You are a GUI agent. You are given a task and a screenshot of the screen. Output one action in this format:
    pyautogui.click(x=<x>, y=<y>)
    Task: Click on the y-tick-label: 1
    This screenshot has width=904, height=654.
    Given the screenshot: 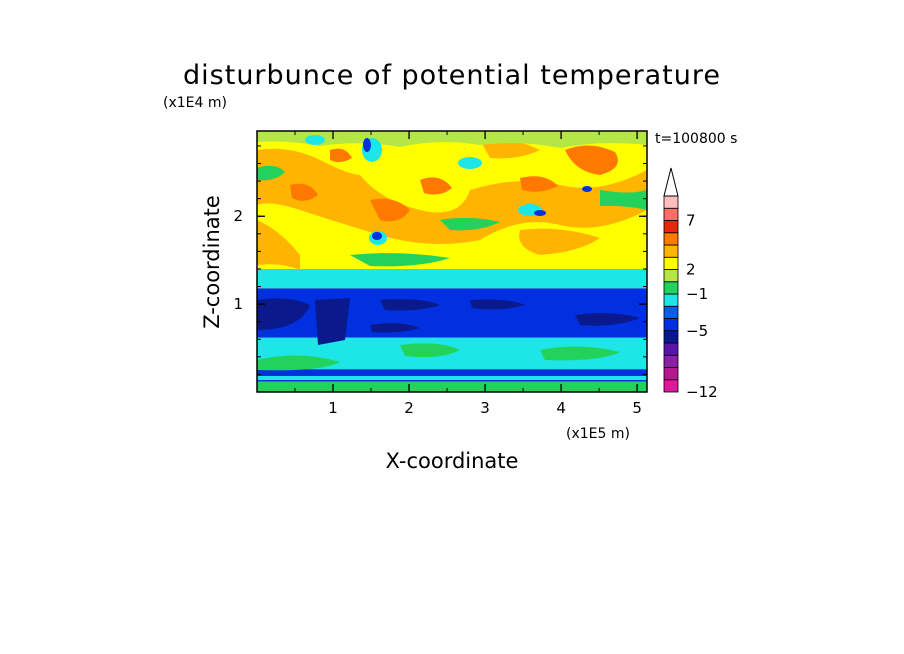 What is the action you would take?
    pyautogui.click(x=238, y=304)
    